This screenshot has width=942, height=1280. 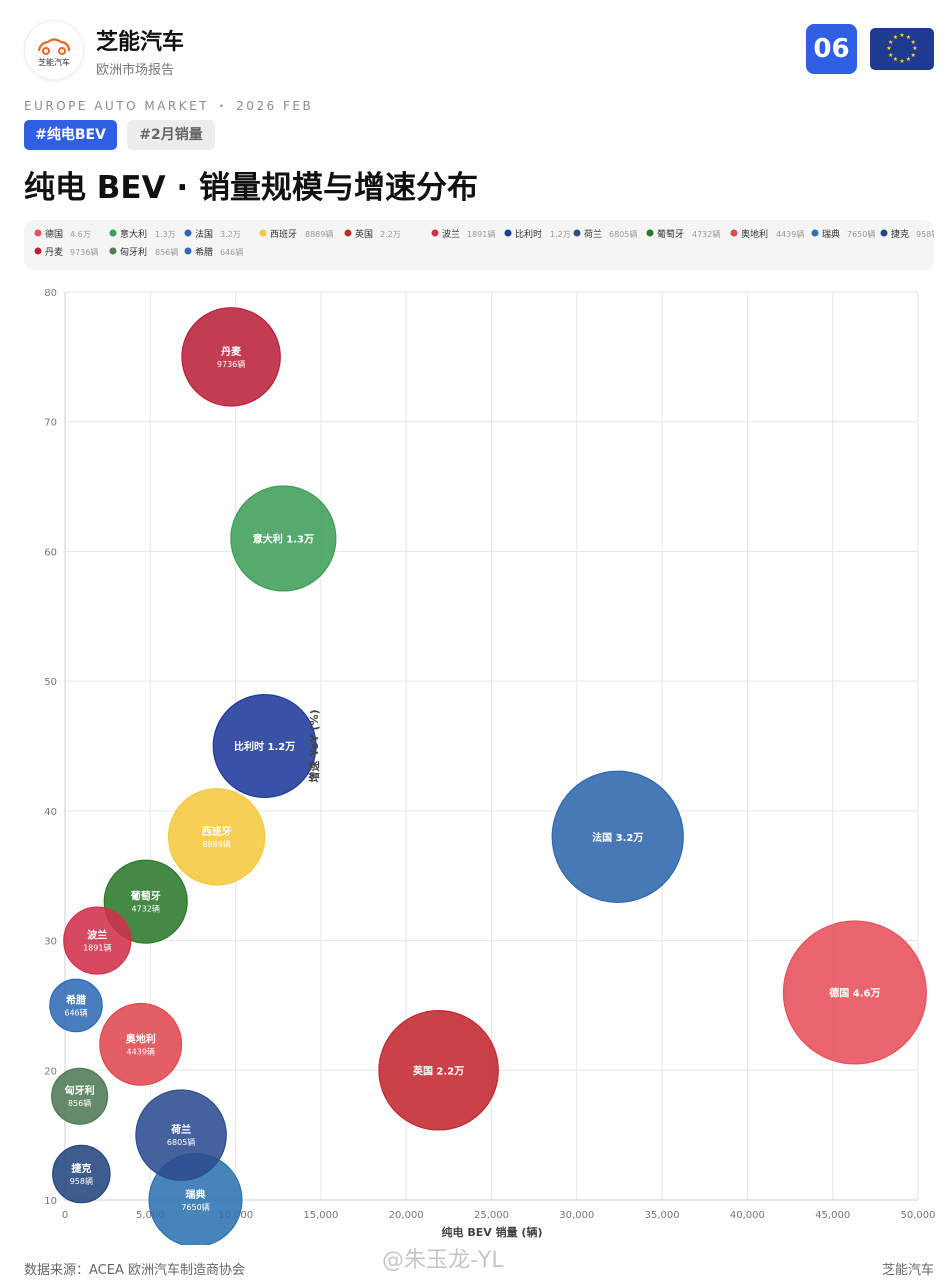 I want to click on bubble-value: 4732辆, so click(x=146, y=909).